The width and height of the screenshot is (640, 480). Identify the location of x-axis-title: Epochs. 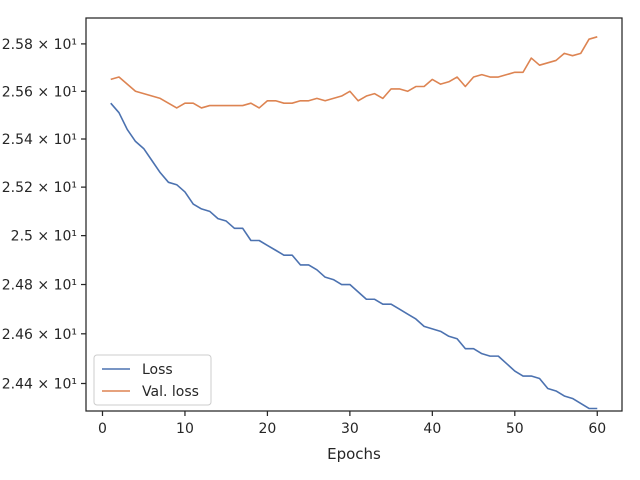
(354, 454).